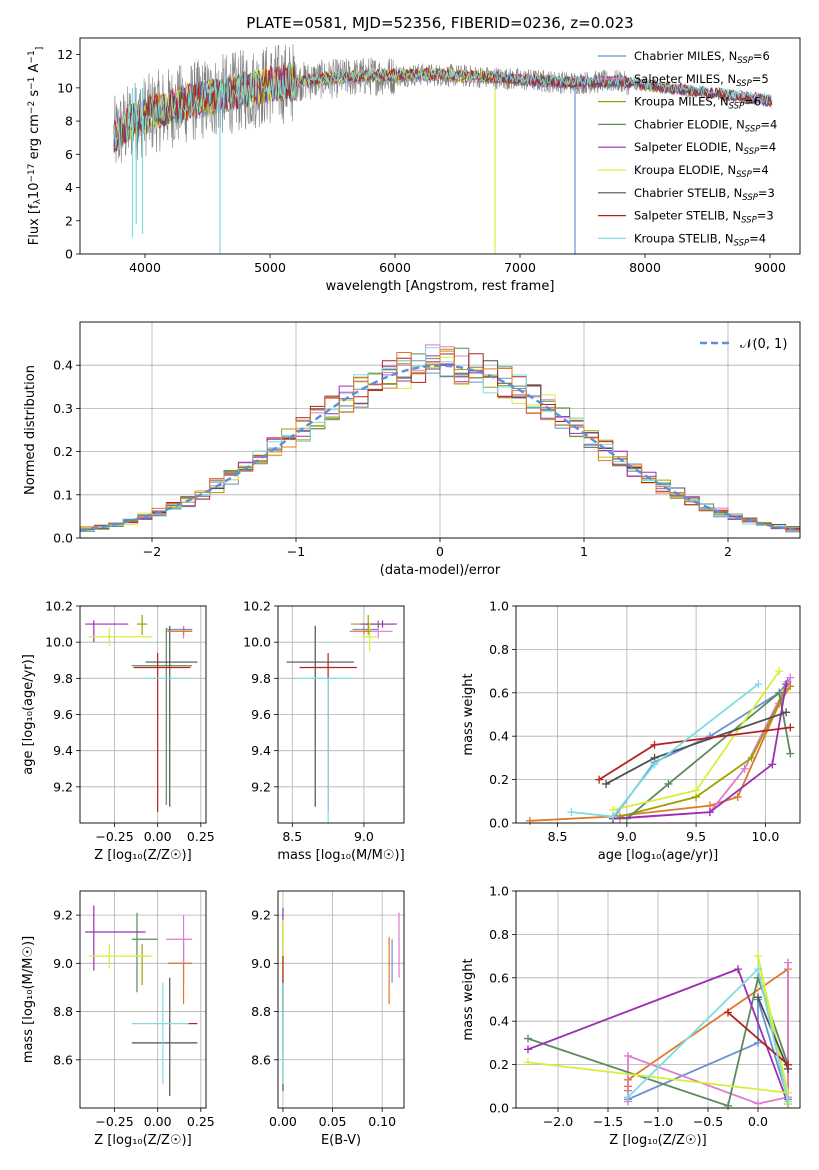  I want to click on y-tick-label: 9.8, so click(261, 678).